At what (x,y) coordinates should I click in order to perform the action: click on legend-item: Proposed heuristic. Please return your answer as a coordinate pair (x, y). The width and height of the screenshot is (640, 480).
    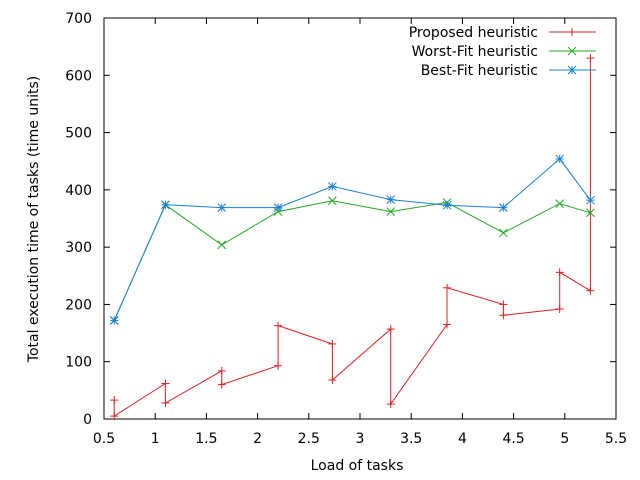
    Looking at the image, I should click on (502, 33).